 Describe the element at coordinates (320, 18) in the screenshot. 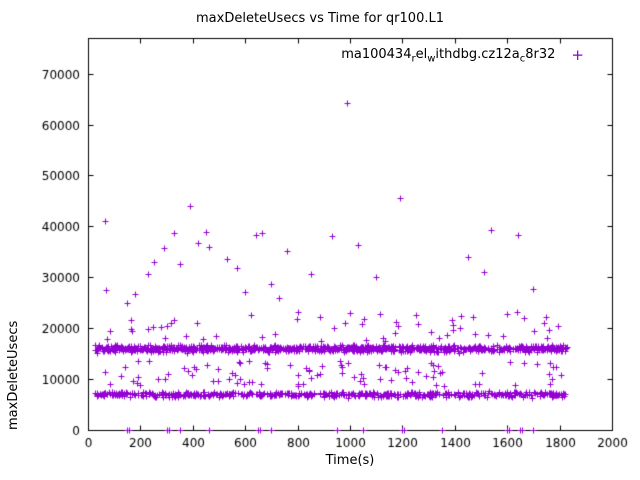

I see `chart-title: maxDeleteUsecs vs Time for qr100.L1` at that location.